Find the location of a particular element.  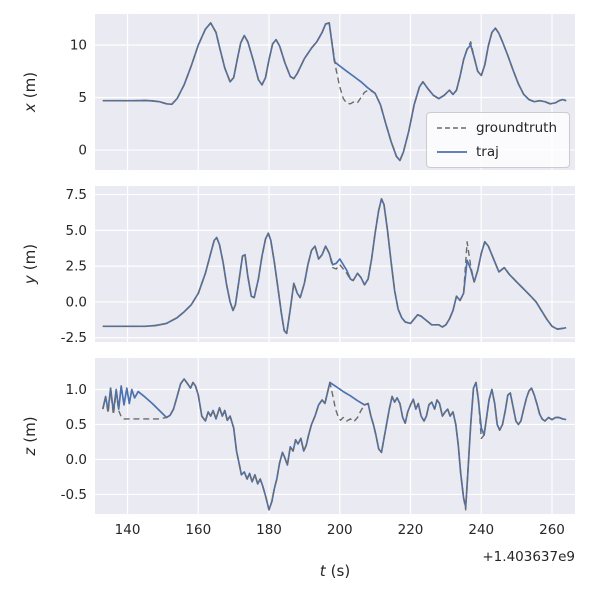

ylabel-x-unit: (m) is located at coordinates (30, 85).